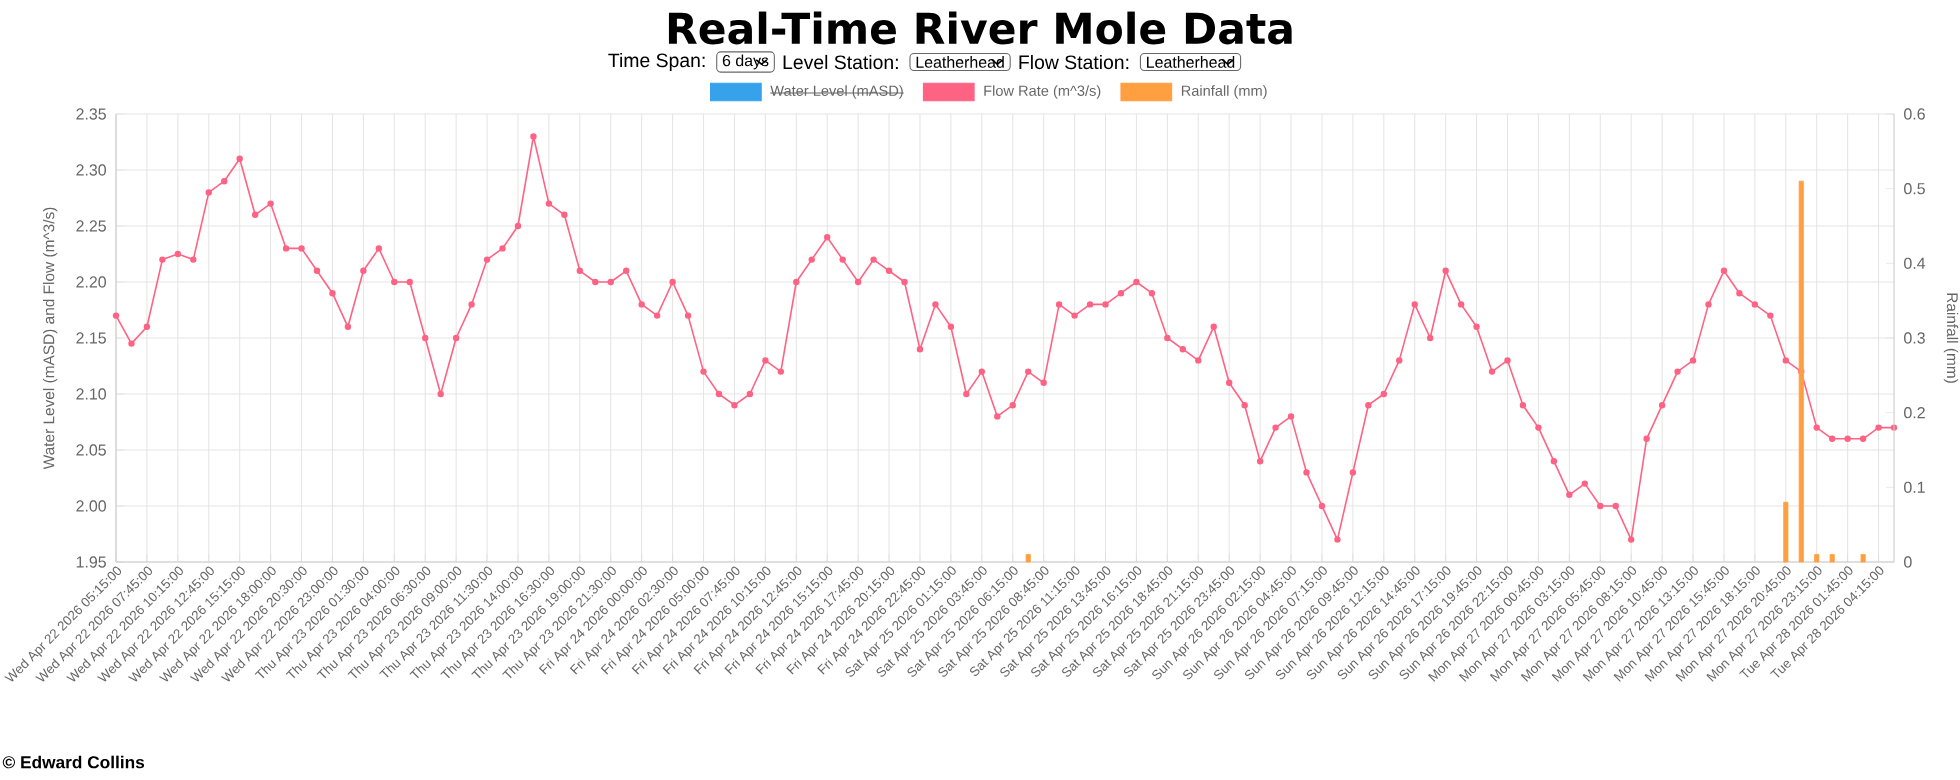 This screenshot has width=1960, height=780. What do you see at coordinates (656, 62) in the screenshot?
I see `text: Time Span:` at bounding box center [656, 62].